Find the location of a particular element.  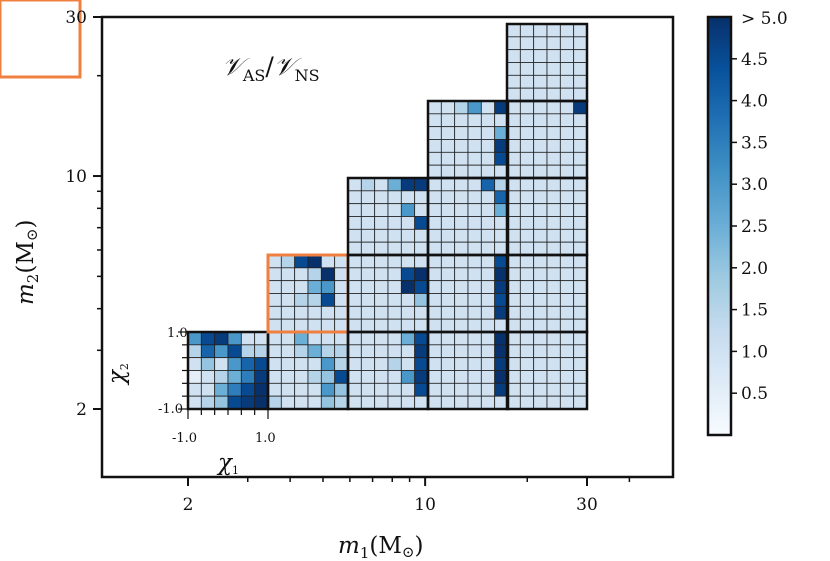

heatmap-cell-b22-r4c3 is located at coordinates (394, 235).